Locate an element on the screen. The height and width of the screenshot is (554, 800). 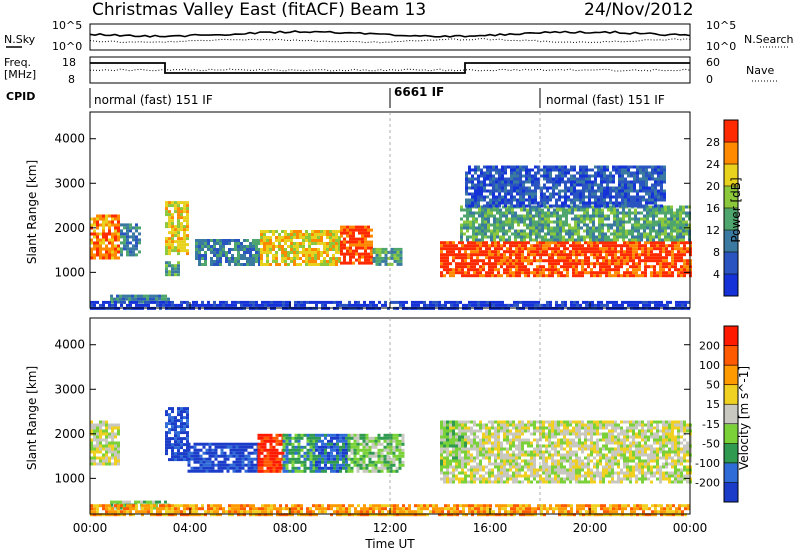
x-tick-label-6: 00:00 is located at coordinates (690, 528).